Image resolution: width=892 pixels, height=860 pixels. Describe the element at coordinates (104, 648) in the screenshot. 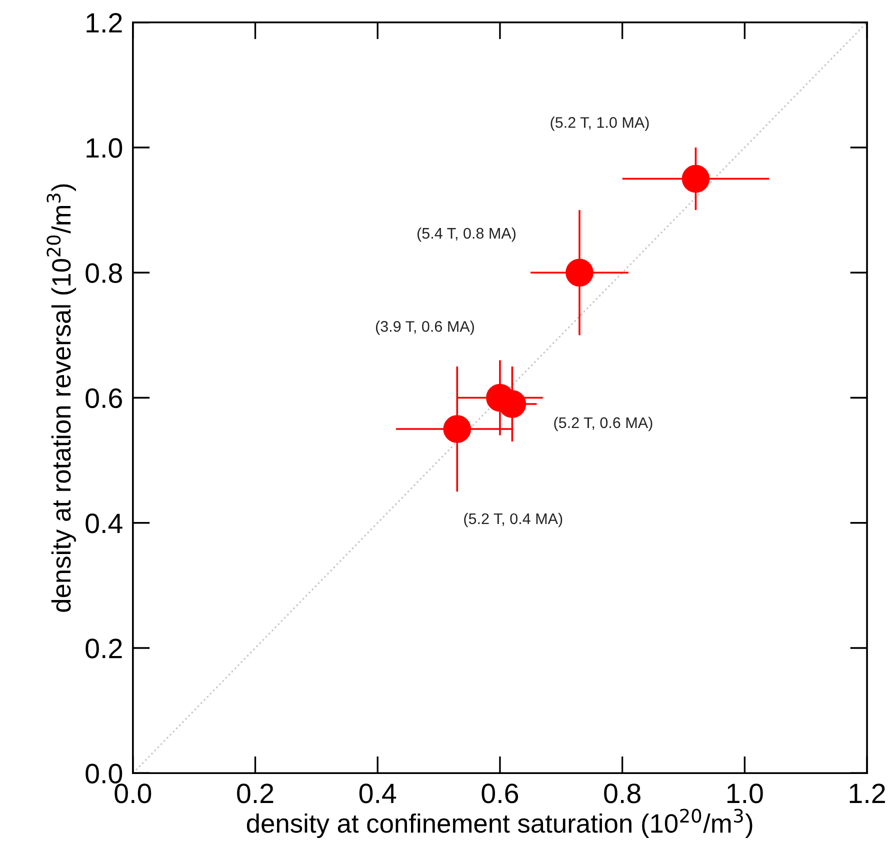

I see `y-tick-label: 0.2` at that location.